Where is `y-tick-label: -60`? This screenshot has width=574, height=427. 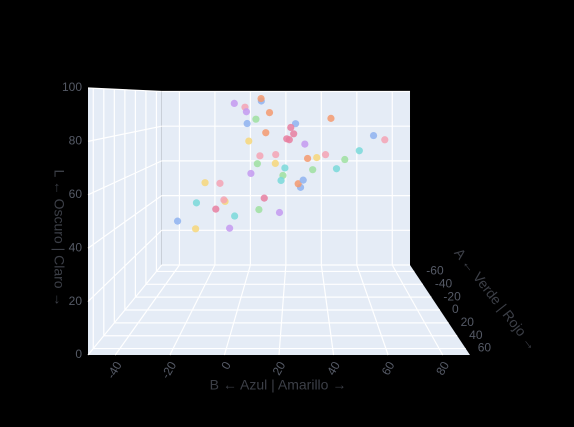 y-tick-label: -60 is located at coordinates (435, 271).